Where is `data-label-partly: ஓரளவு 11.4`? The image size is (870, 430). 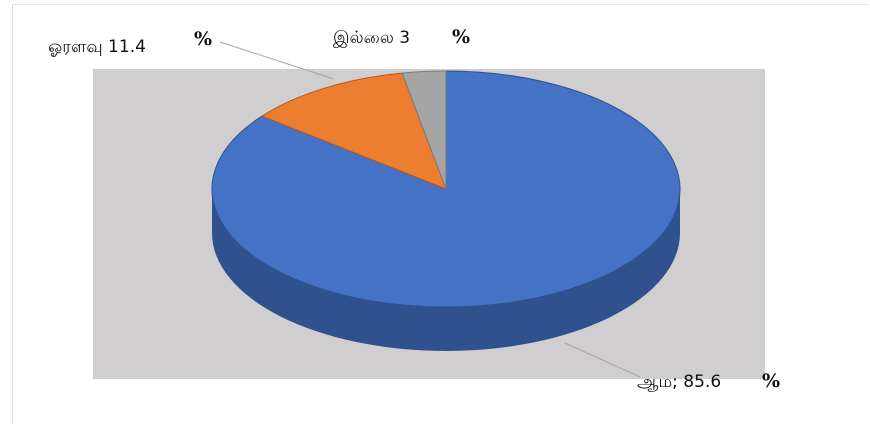 data-label-partly: ஓரளவு 11.4 is located at coordinates (97, 47).